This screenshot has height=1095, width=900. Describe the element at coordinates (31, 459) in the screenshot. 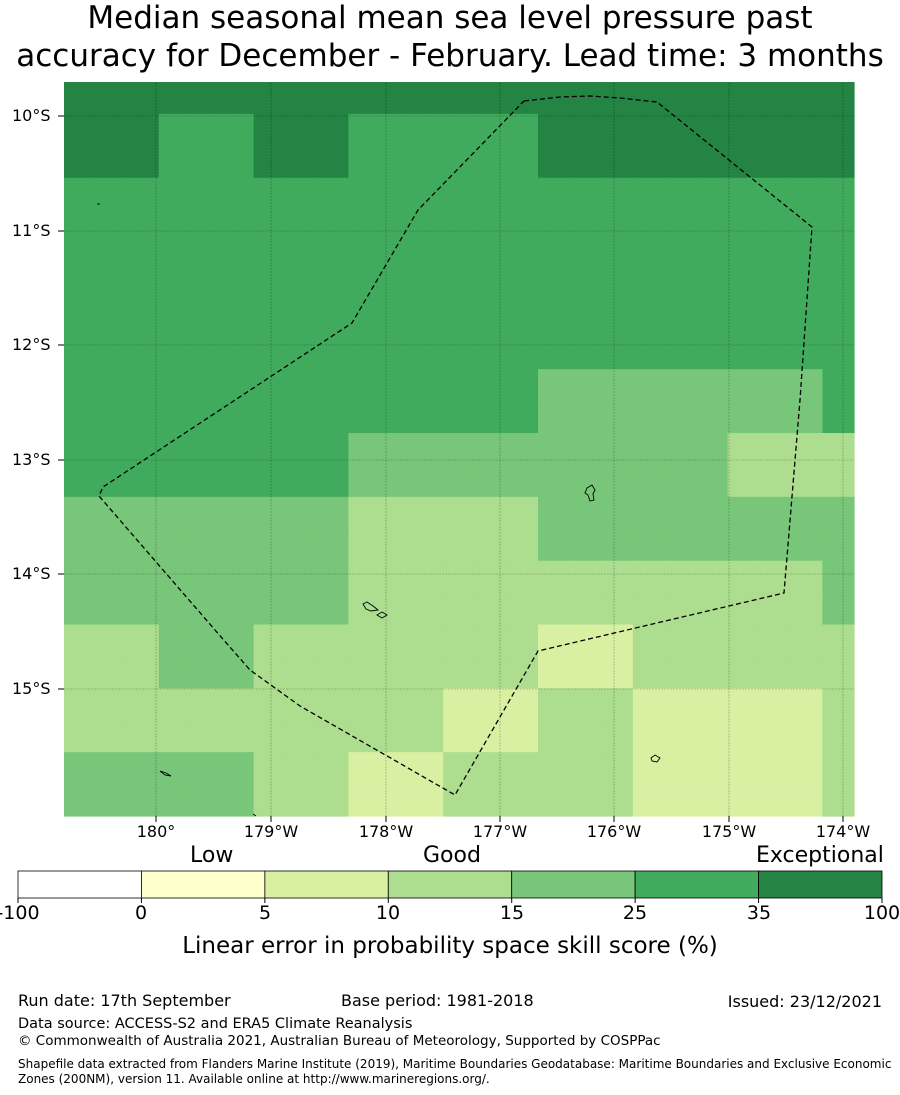

I see `lat-label-13s: 13°S` at that location.